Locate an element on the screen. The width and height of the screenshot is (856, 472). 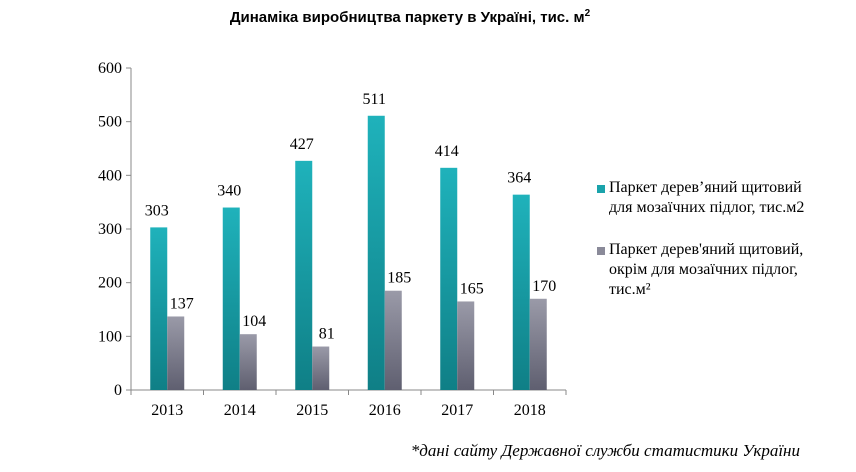
y-tick-label: 200 is located at coordinates (110, 283).